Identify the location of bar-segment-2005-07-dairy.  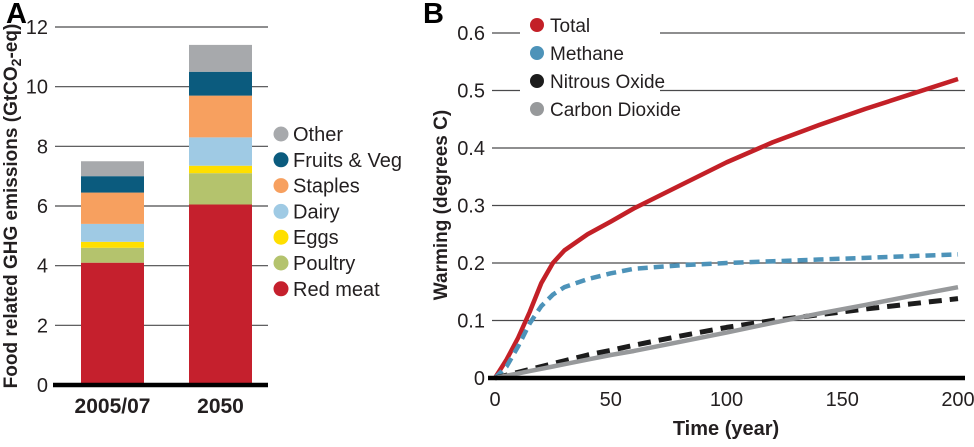
(112, 232).